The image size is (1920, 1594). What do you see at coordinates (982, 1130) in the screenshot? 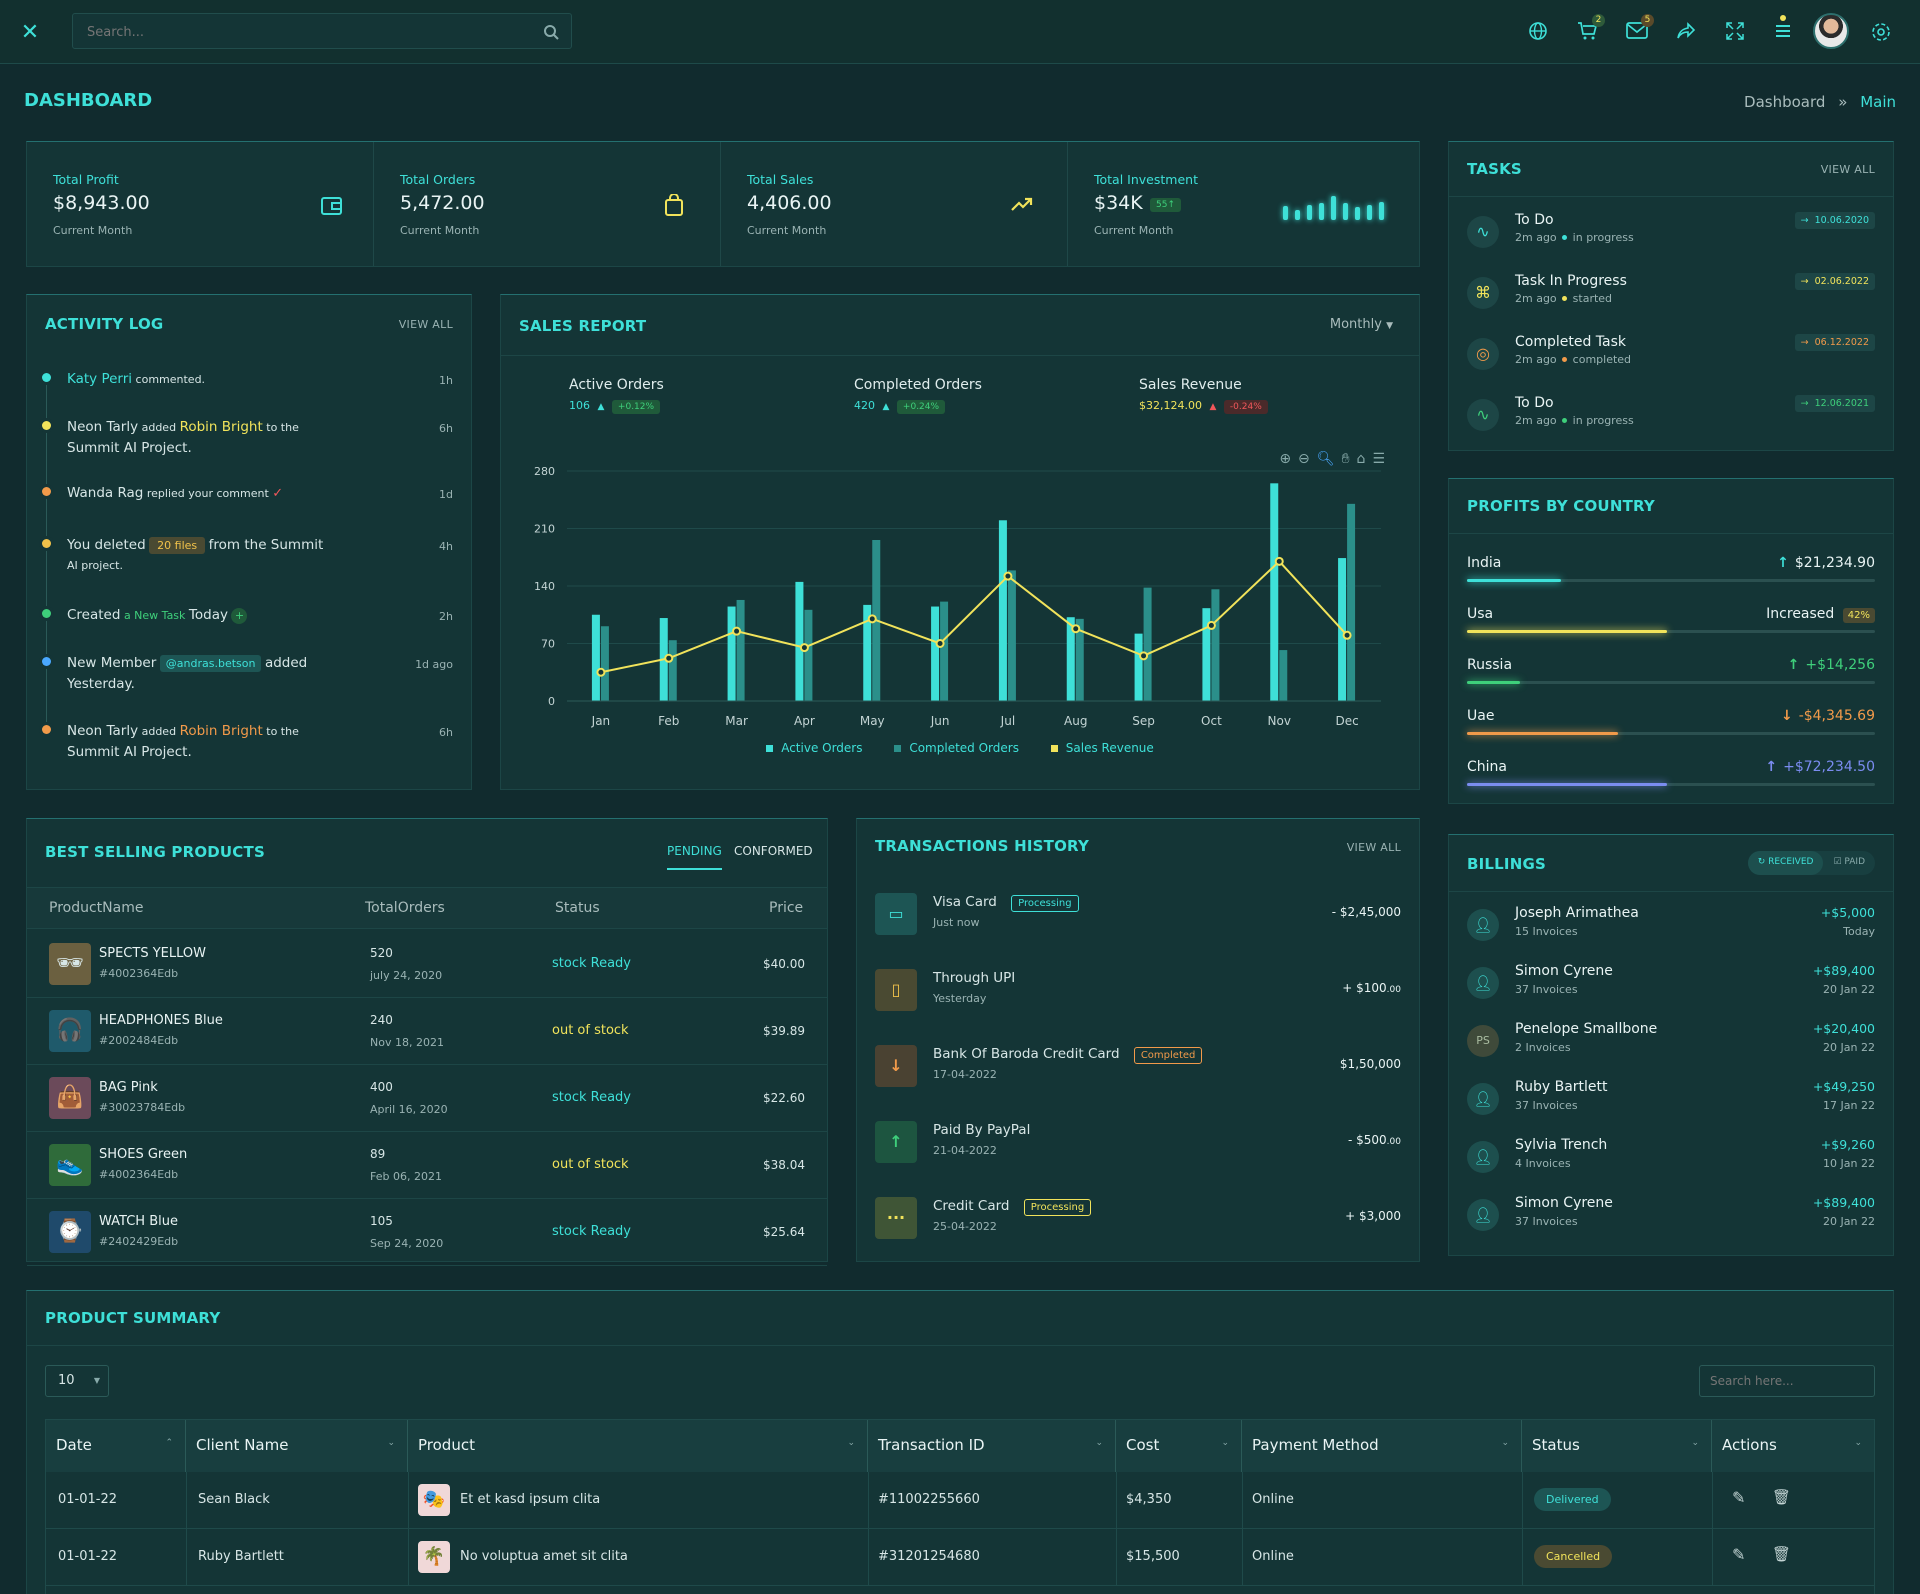
I see `transaction-name: Paid By PayPal` at bounding box center [982, 1130].